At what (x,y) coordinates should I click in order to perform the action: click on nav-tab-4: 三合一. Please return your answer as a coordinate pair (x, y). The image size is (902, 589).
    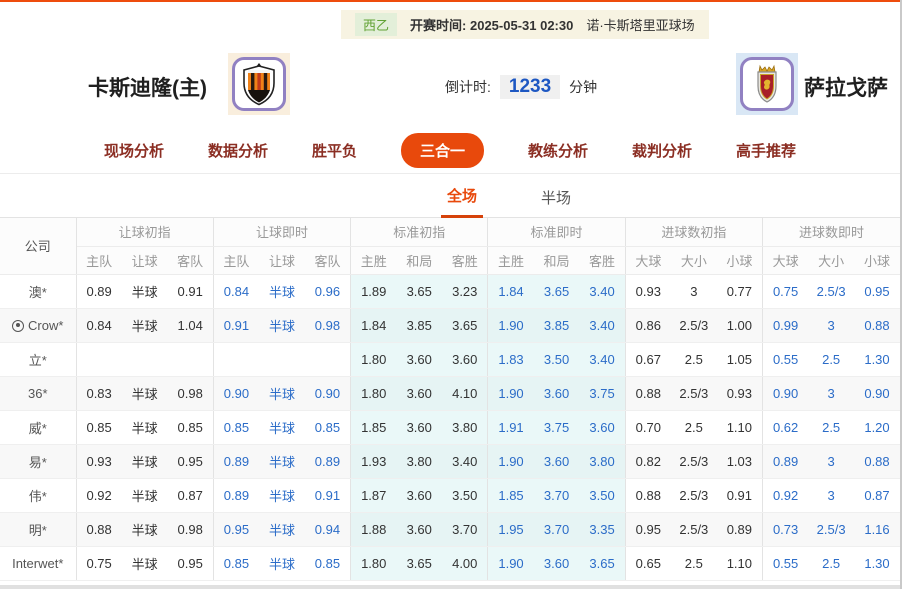
    Looking at the image, I should click on (442, 150).